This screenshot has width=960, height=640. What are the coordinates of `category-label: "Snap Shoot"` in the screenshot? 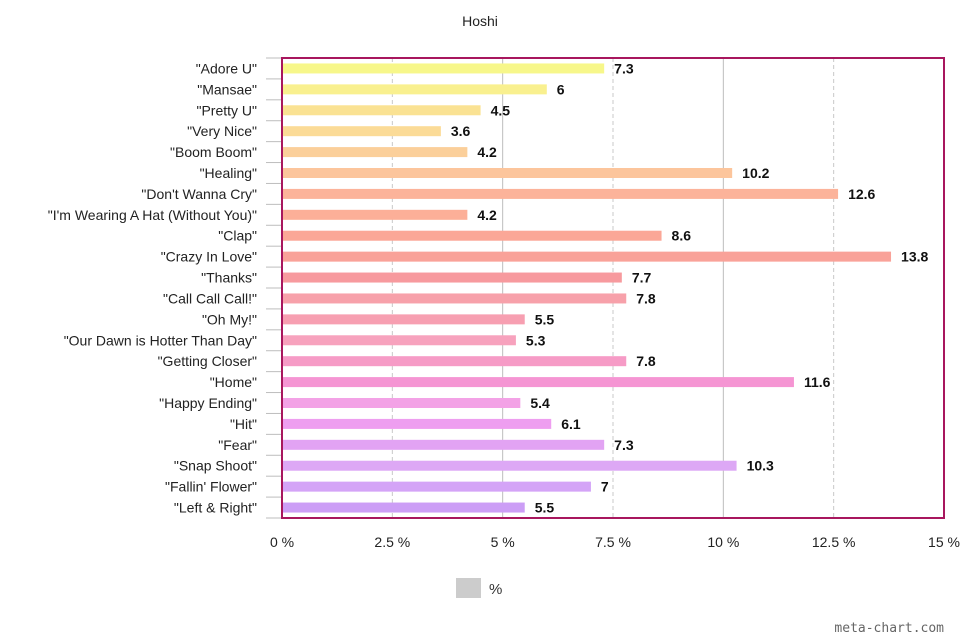 It's located at (215, 466).